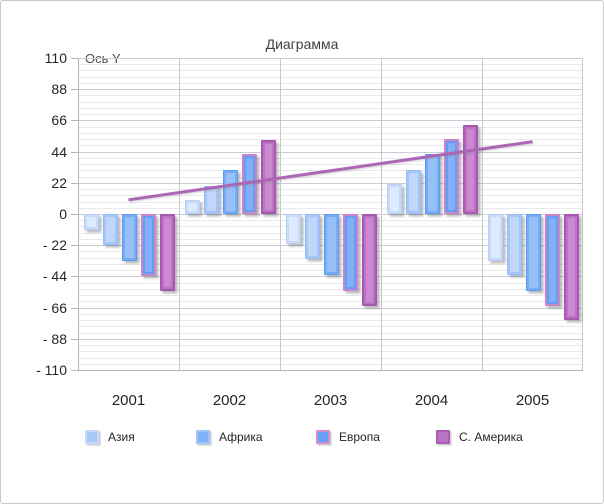 The width and height of the screenshot is (604, 504). Describe the element at coordinates (54, 245) in the screenshot. I see `y-tick-label: - 22` at that location.